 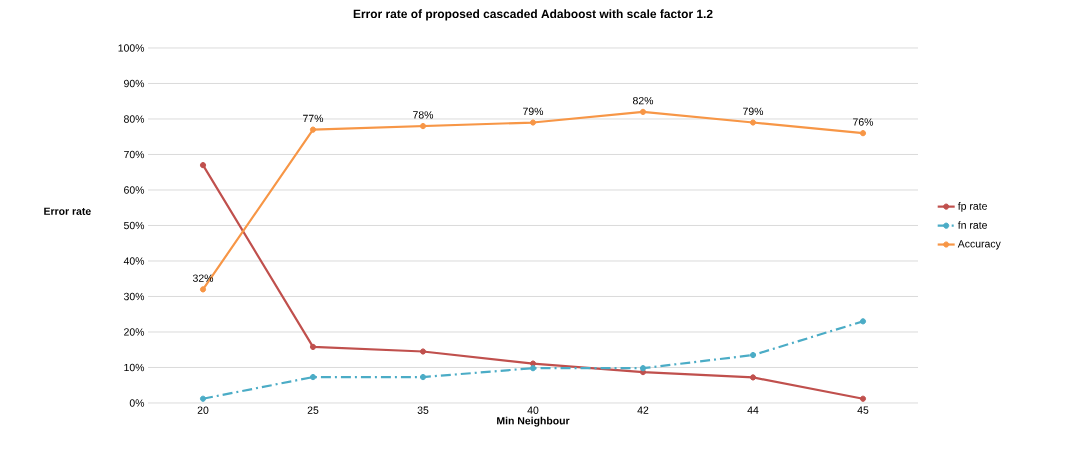 What do you see at coordinates (972, 207) in the screenshot?
I see `legend-label: fp rate` at bounding box center [972, 207].